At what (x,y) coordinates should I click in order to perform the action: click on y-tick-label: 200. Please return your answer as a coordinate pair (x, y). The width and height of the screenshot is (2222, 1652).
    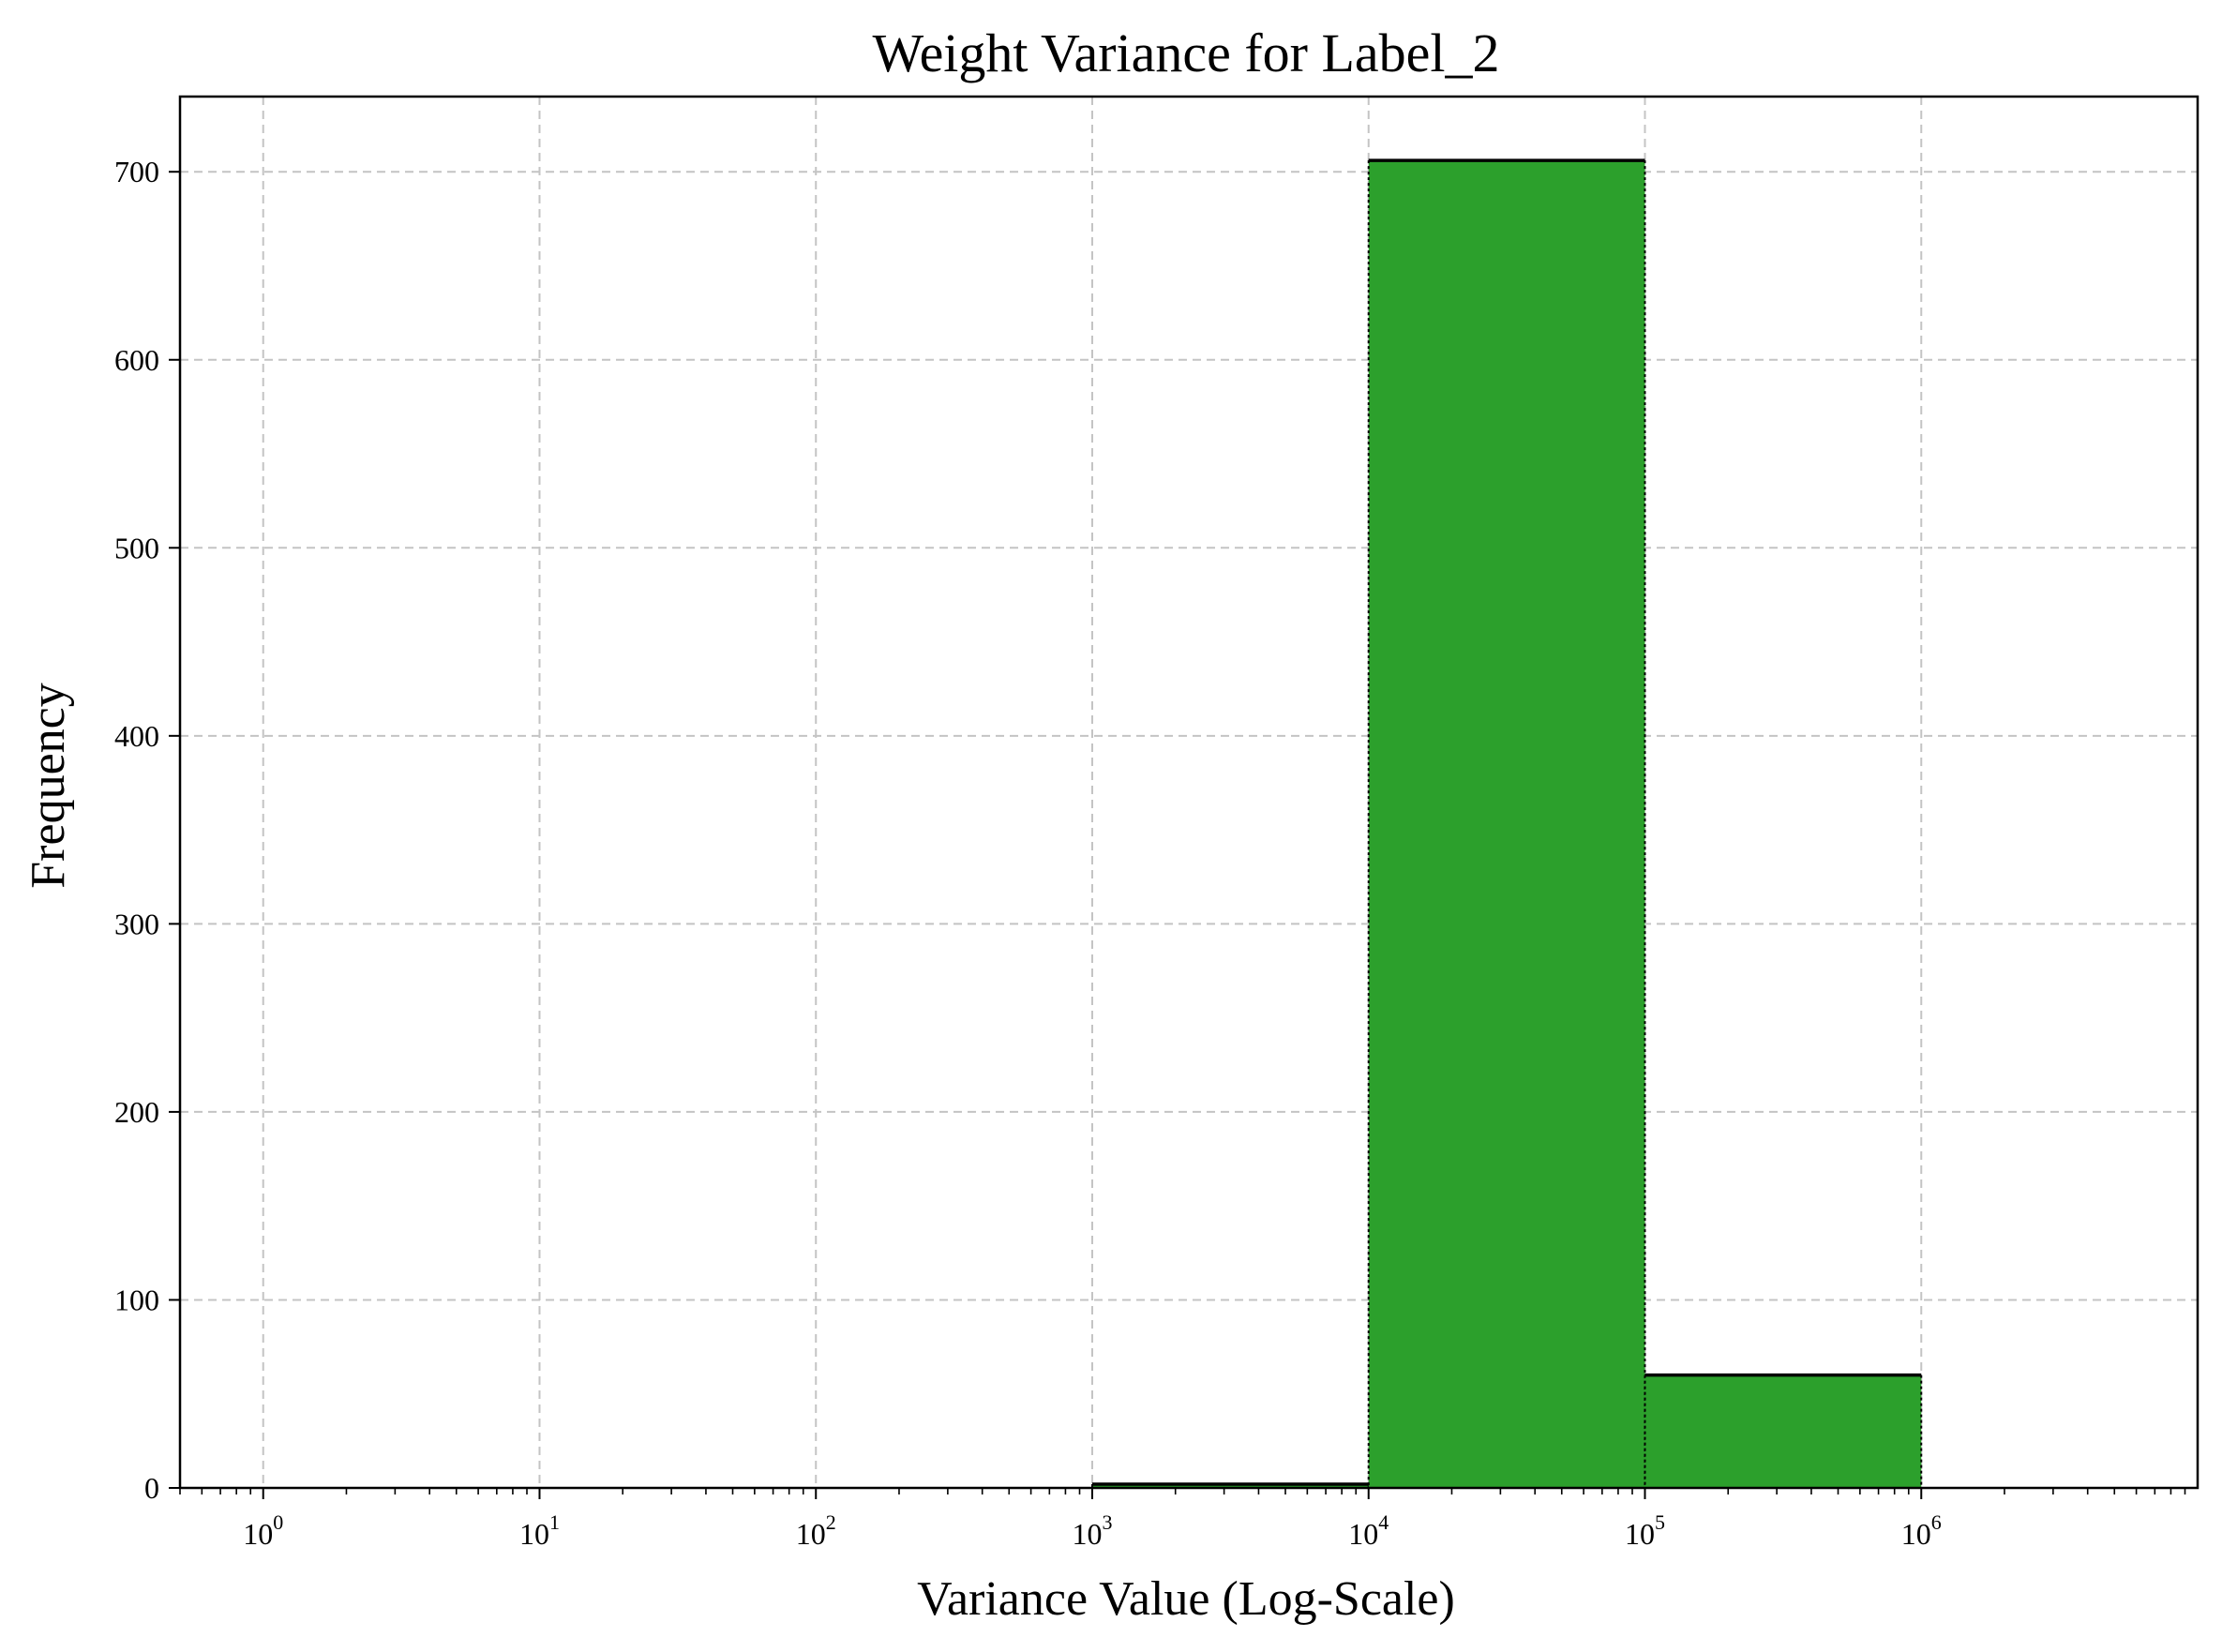
    Looking at the image, I should click on (136, 1112).